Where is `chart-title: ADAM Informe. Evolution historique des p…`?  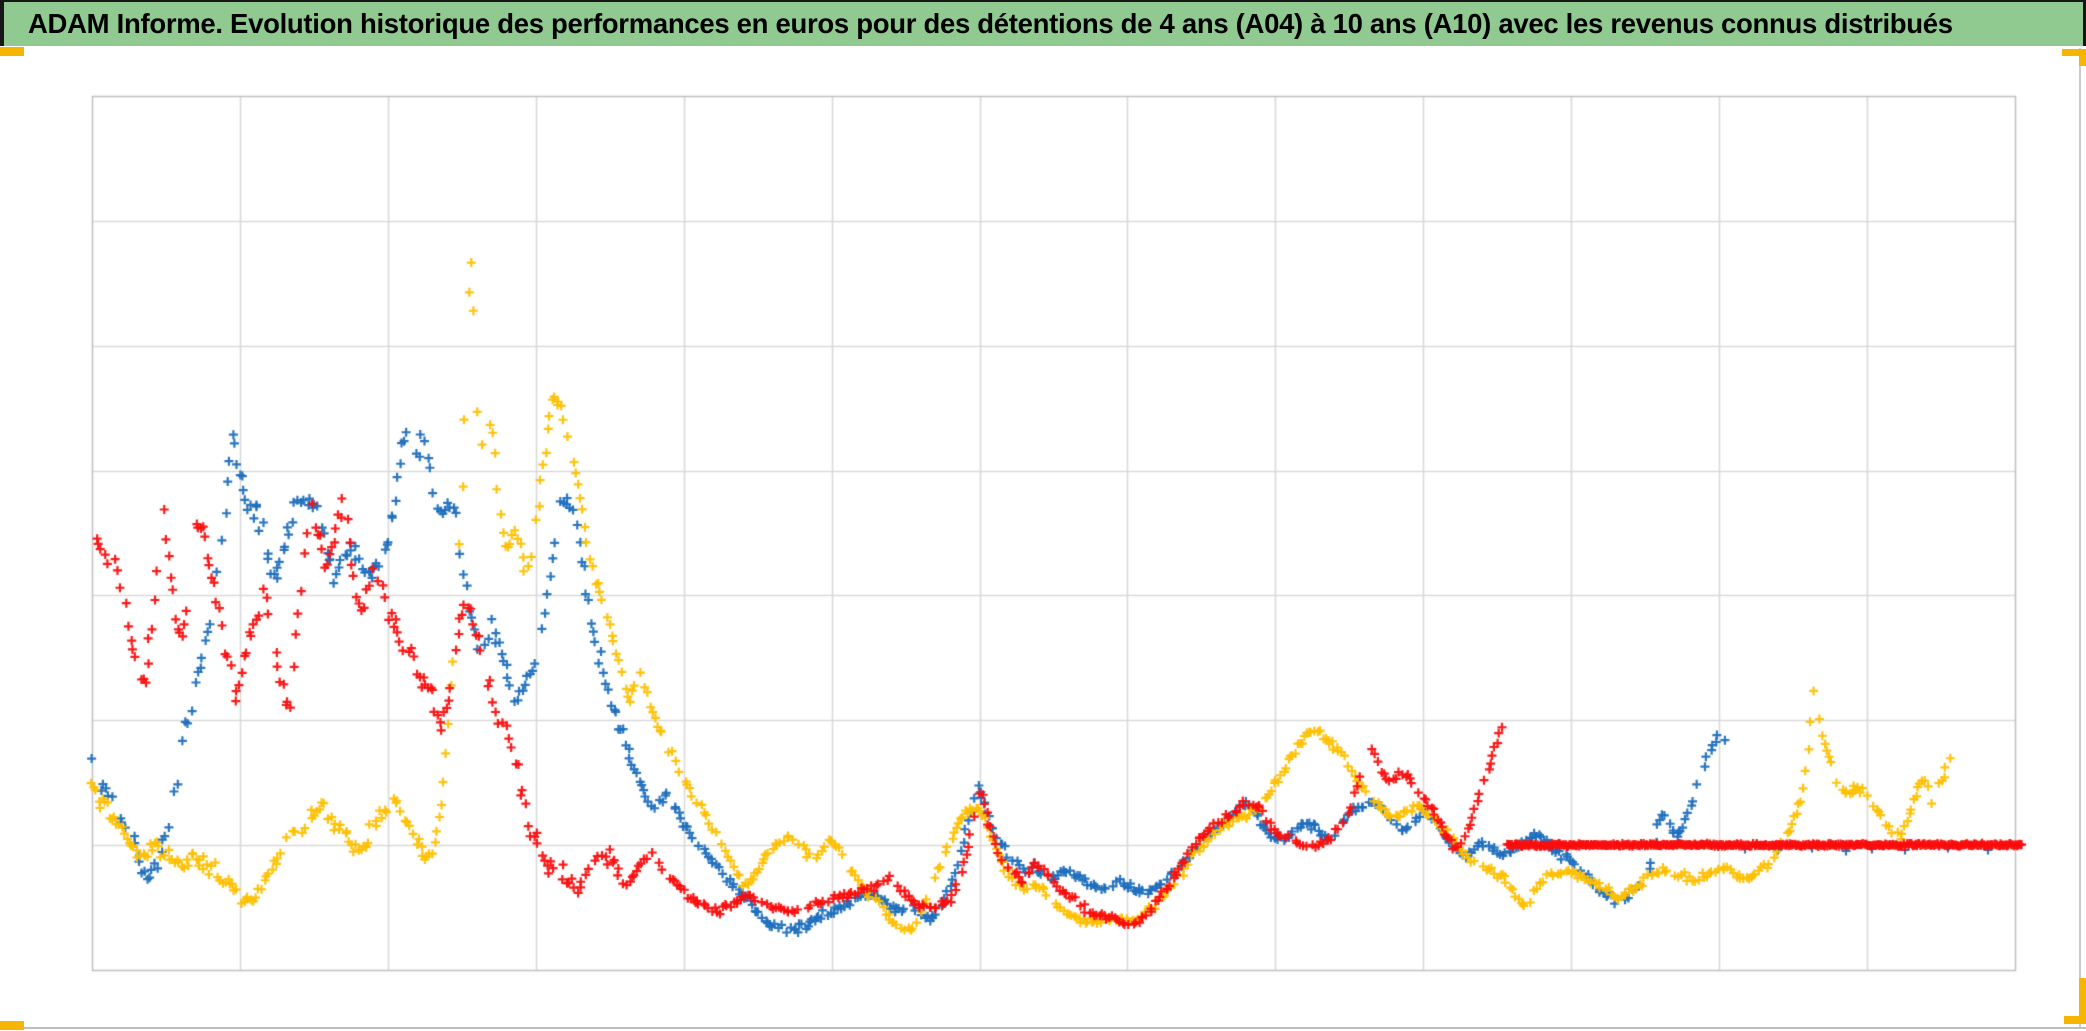 chart-title: ADAM Informe. Evolution historique des p… is located at coordinates (990, 23).